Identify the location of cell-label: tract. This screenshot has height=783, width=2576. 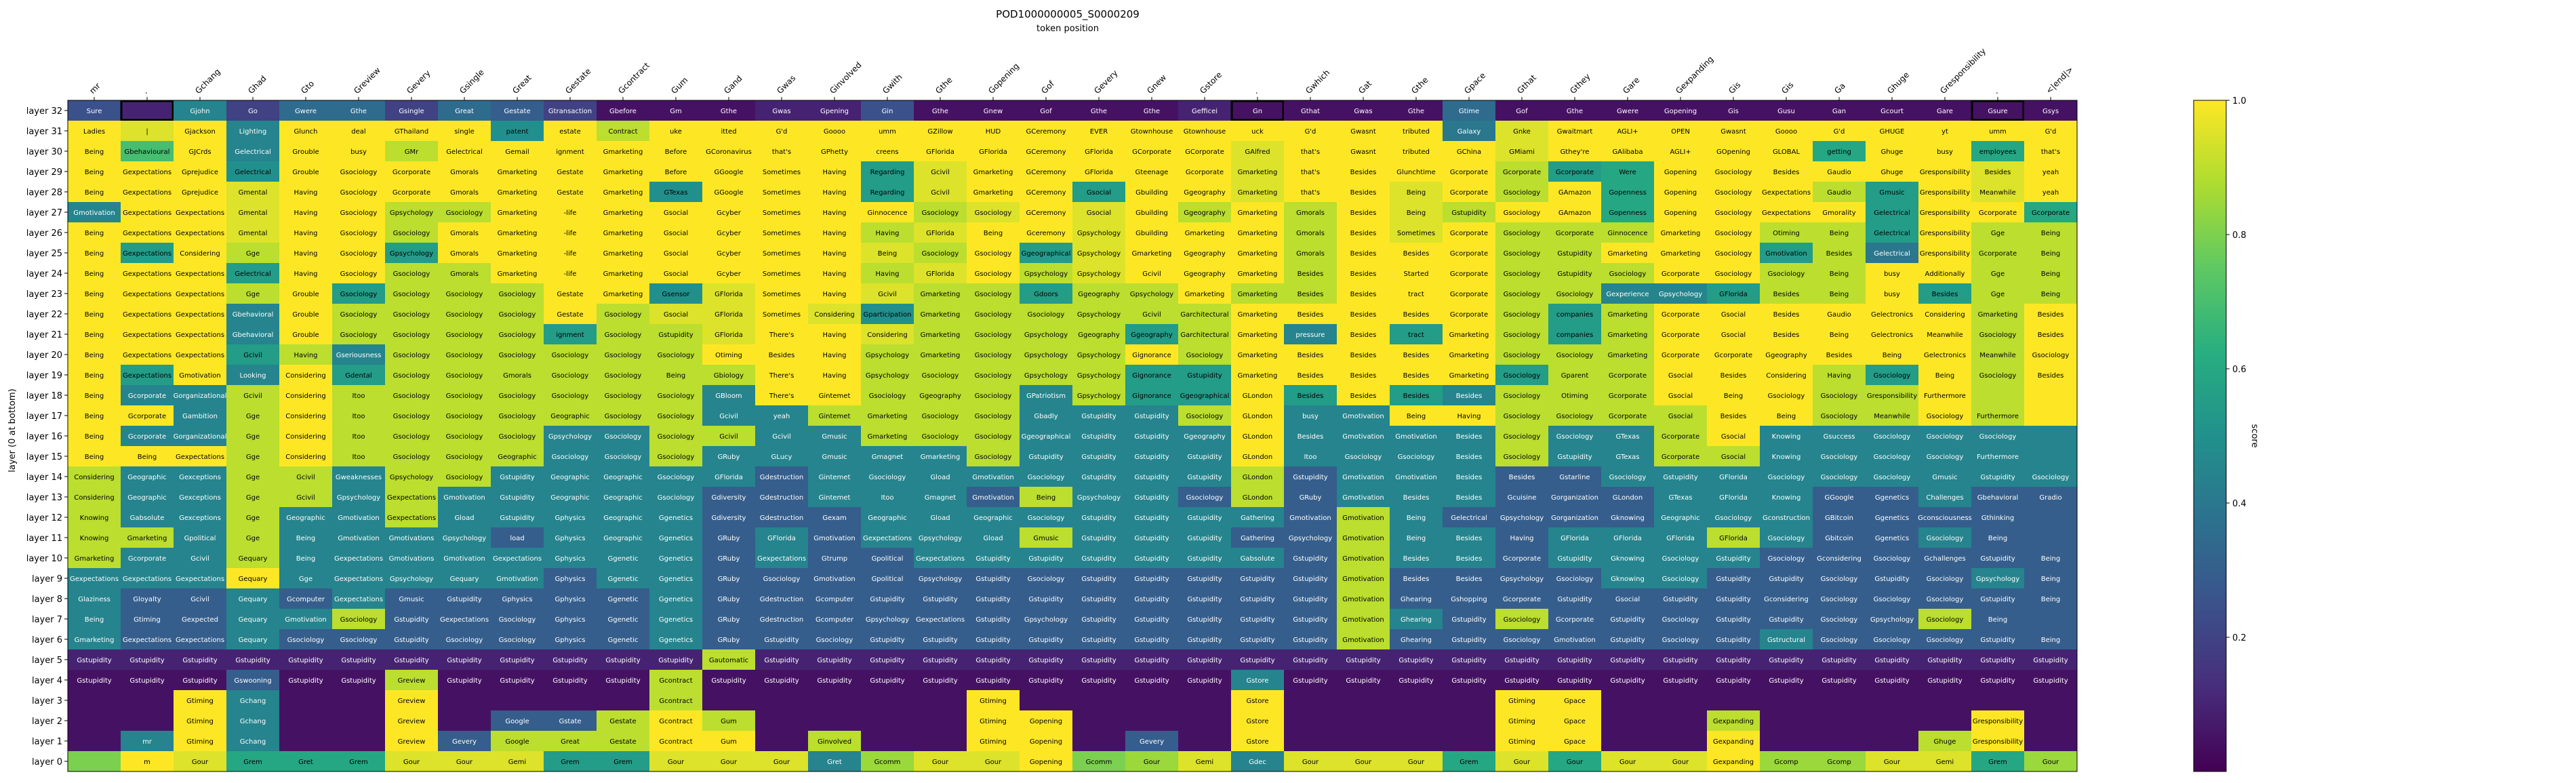
(1416, 335).